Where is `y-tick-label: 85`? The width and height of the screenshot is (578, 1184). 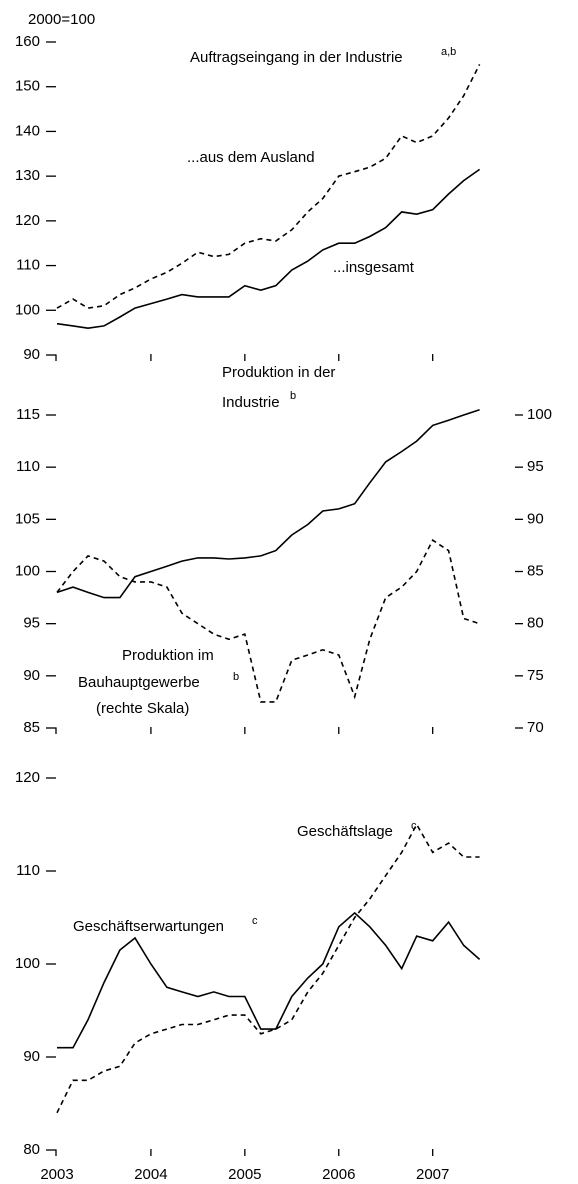 y-tick-label: 85 is located at coordinates (31, 727).